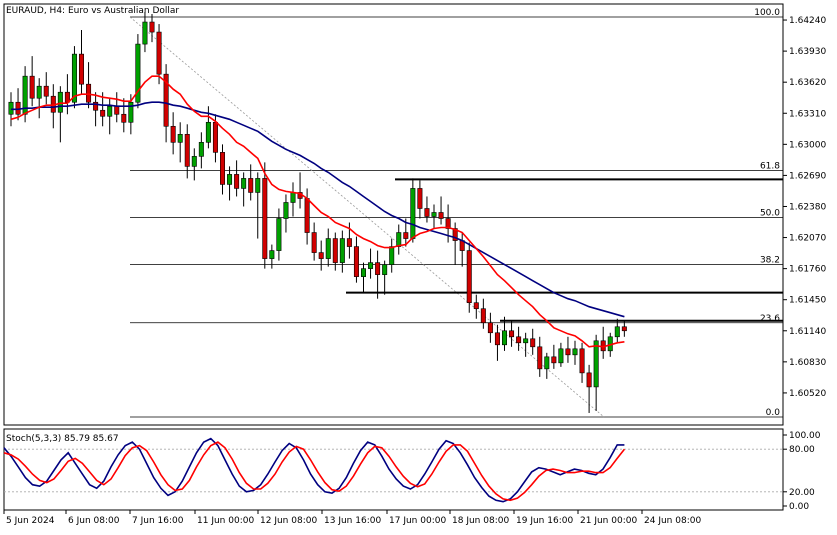 This screenshot has width=837, height=535. What do you see at coordinates (314, 471) in the screenshot?
I see `stoch-signal-line` at bounding box center [314, 471].